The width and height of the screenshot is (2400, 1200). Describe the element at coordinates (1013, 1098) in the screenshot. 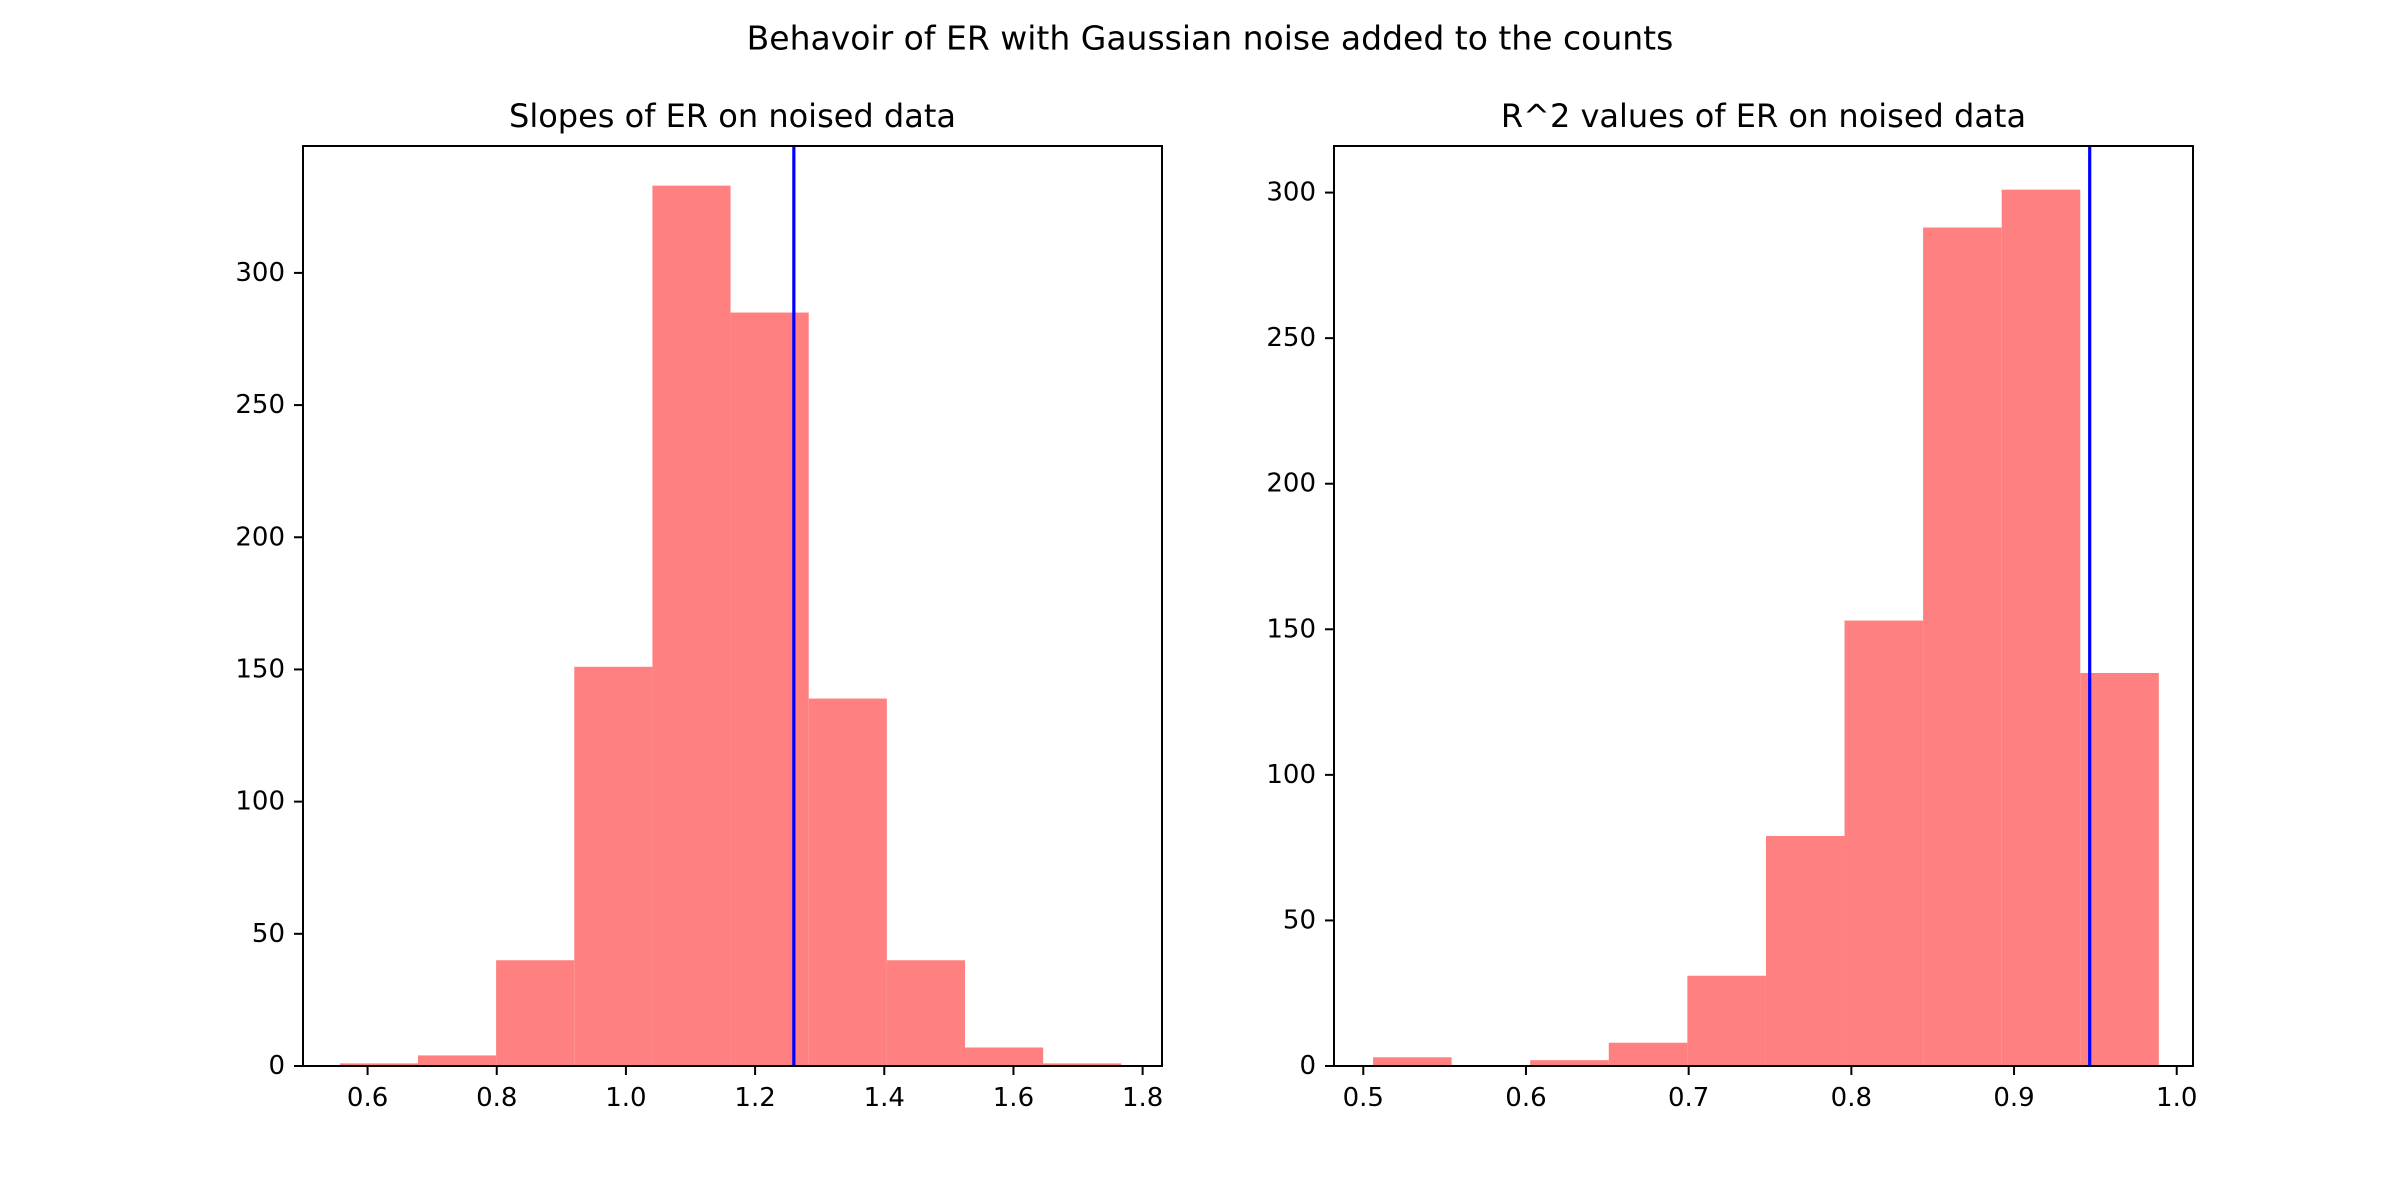

I see `x-tick-label: 1.6` at that location.